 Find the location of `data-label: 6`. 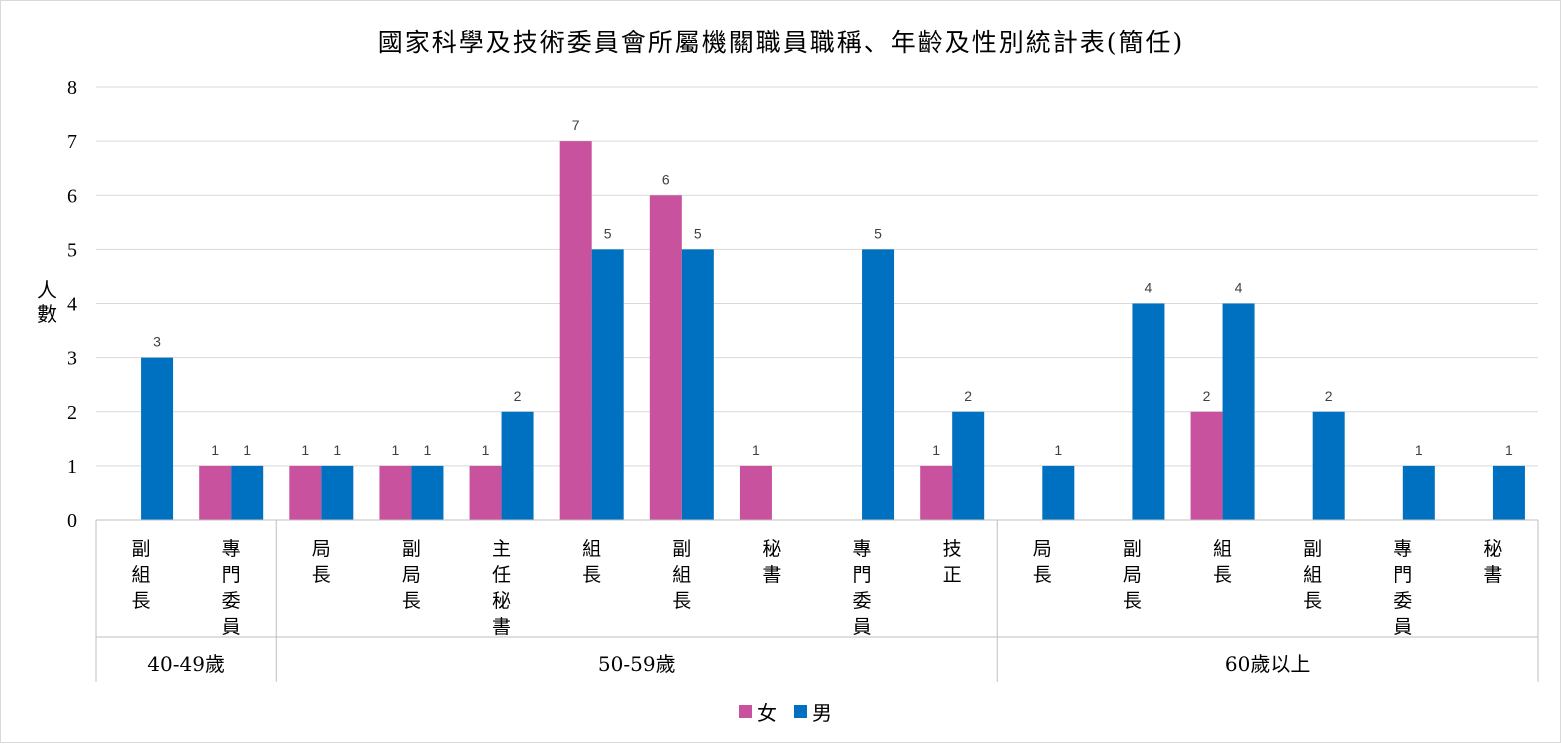

data-label: 6 is located at coordinates (666, 179).